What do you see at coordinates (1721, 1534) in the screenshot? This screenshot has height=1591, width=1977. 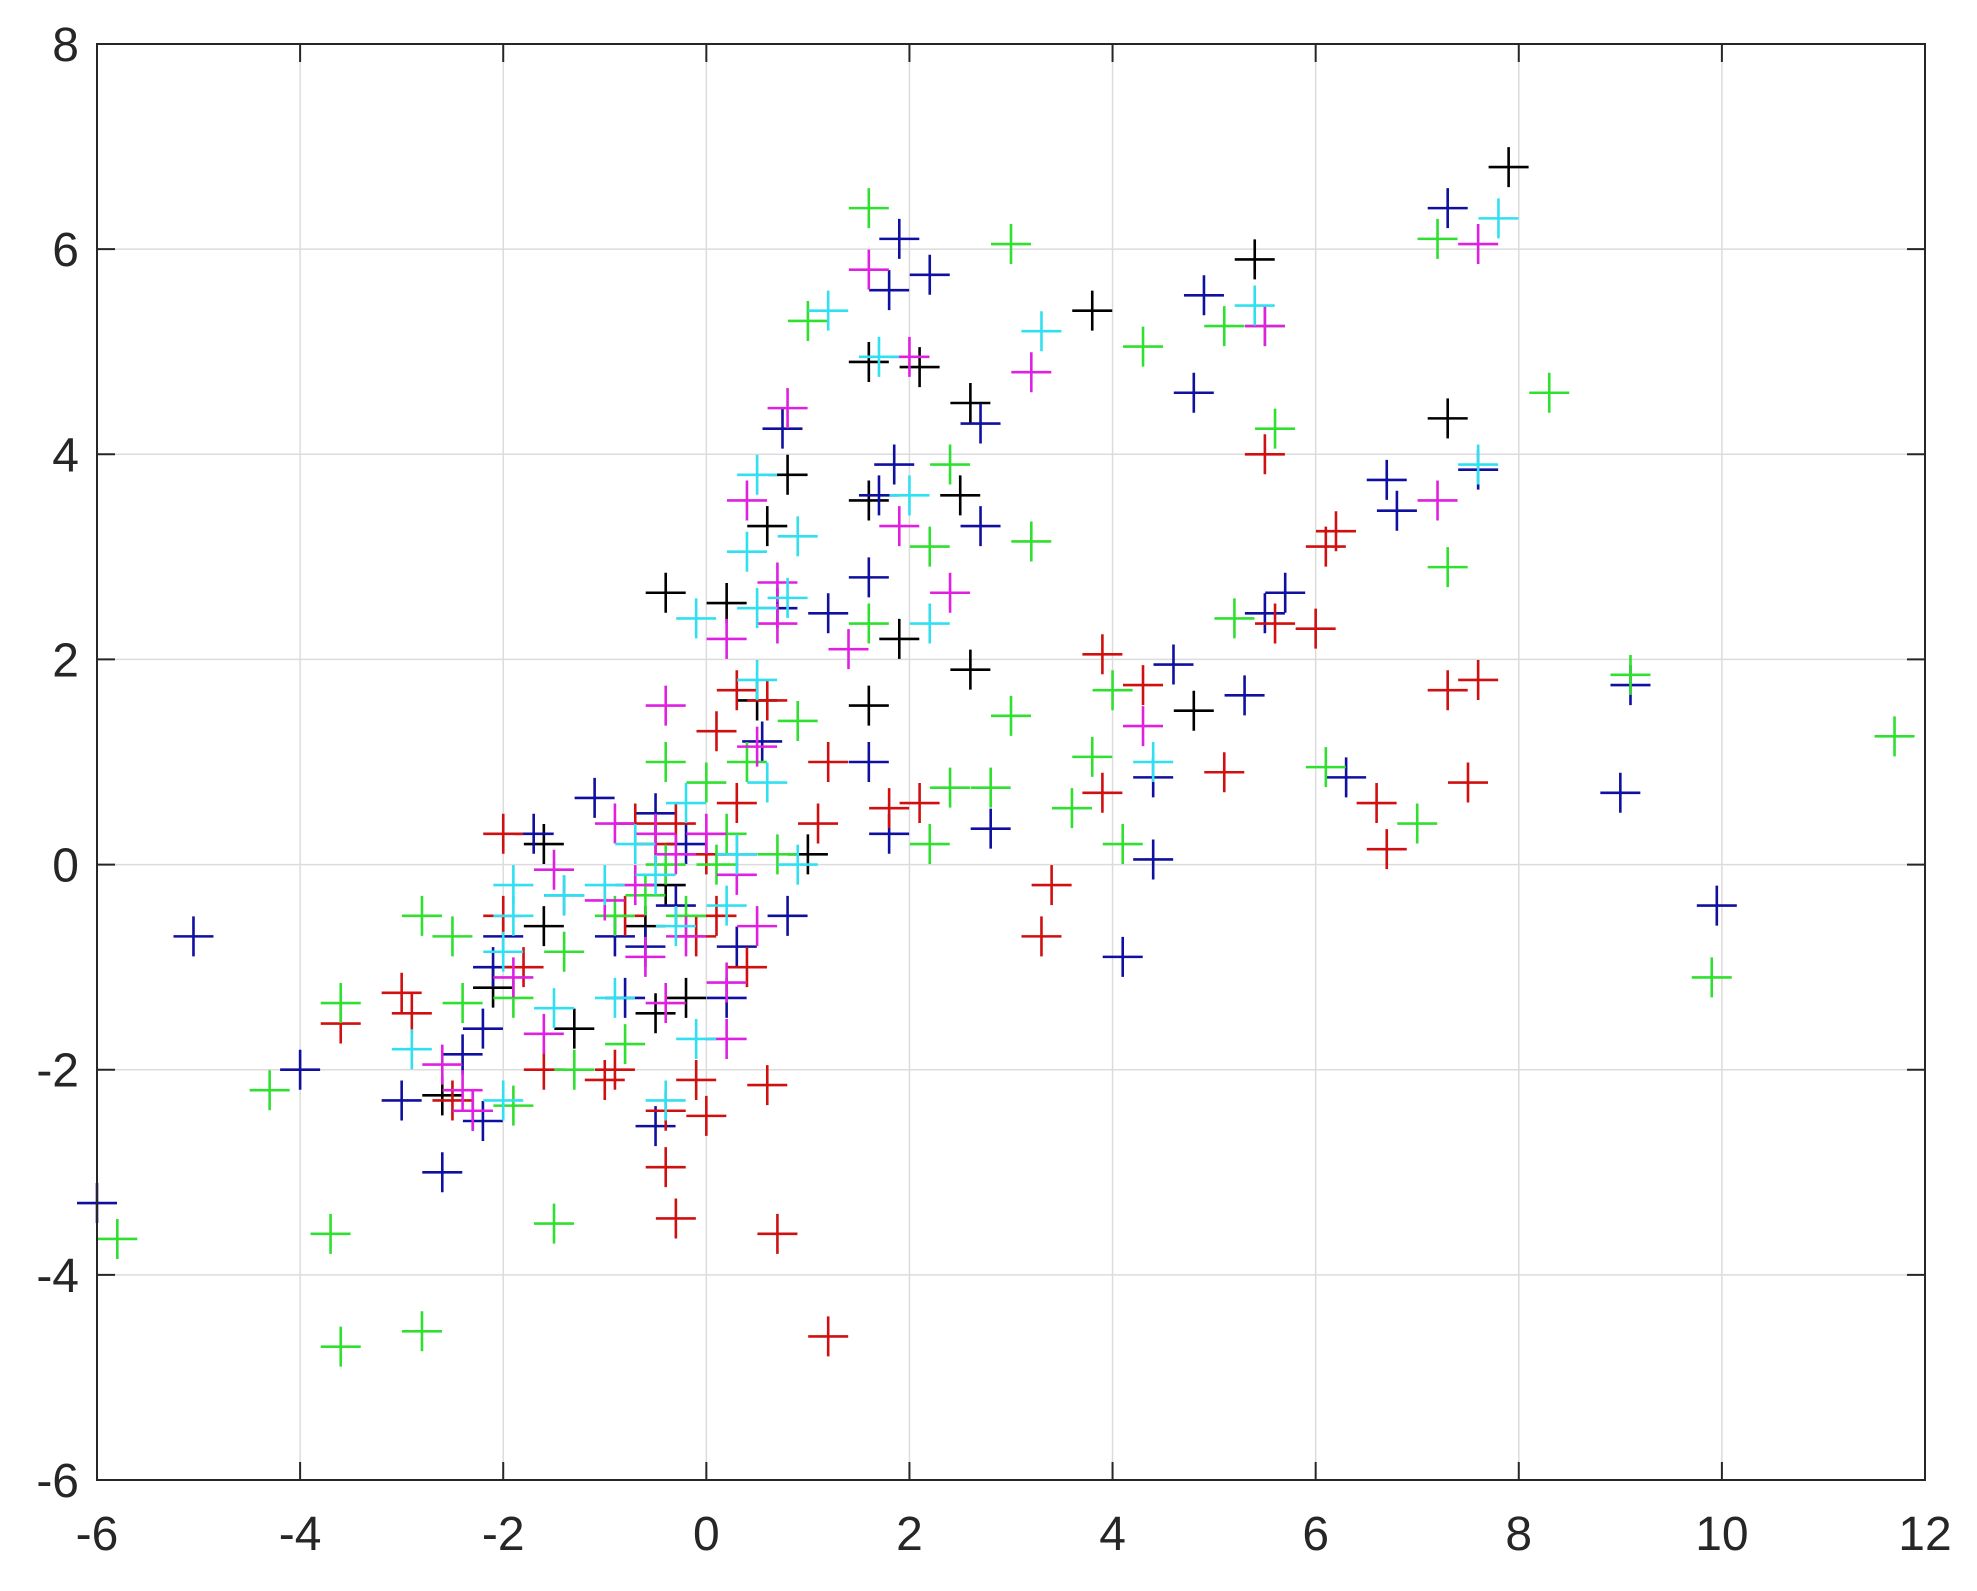 I see `x-tick-label: 10` at bounding box center [1721, 1534].